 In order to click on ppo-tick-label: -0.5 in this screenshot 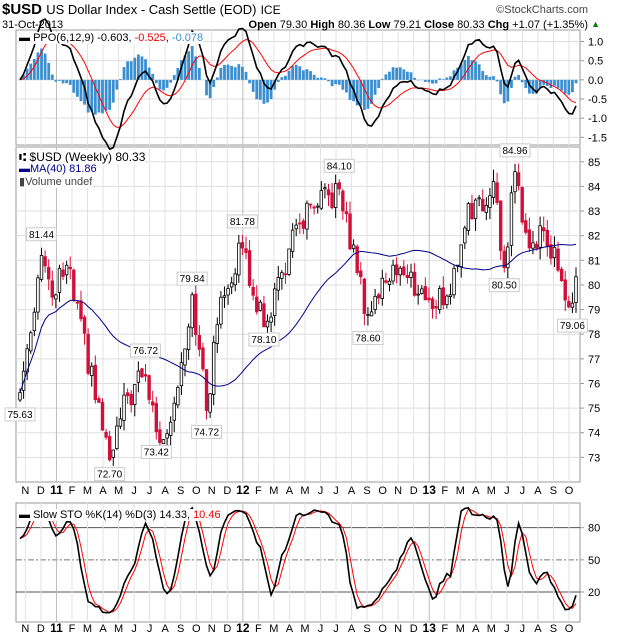, I will do `click(597, 100)`.